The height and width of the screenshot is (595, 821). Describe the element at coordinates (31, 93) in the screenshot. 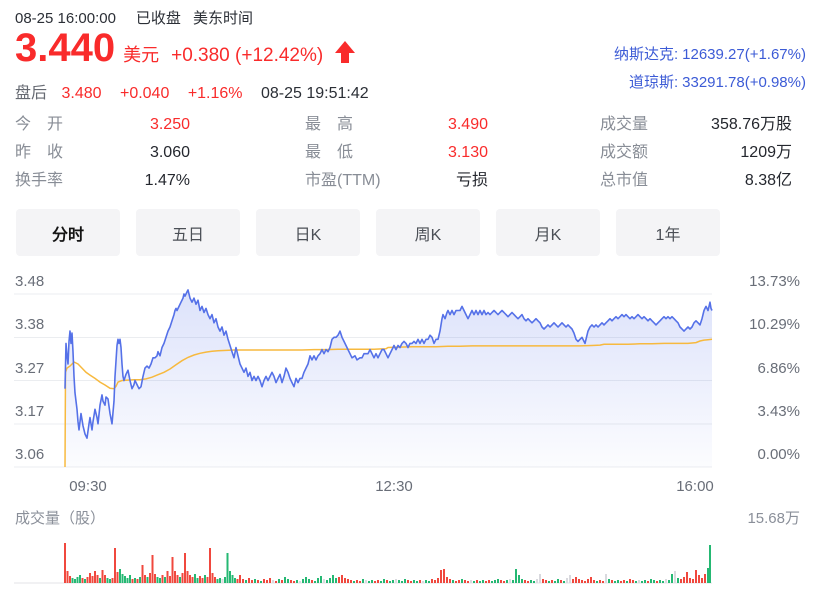

I see `after-hours-label: 盘后` at that location.